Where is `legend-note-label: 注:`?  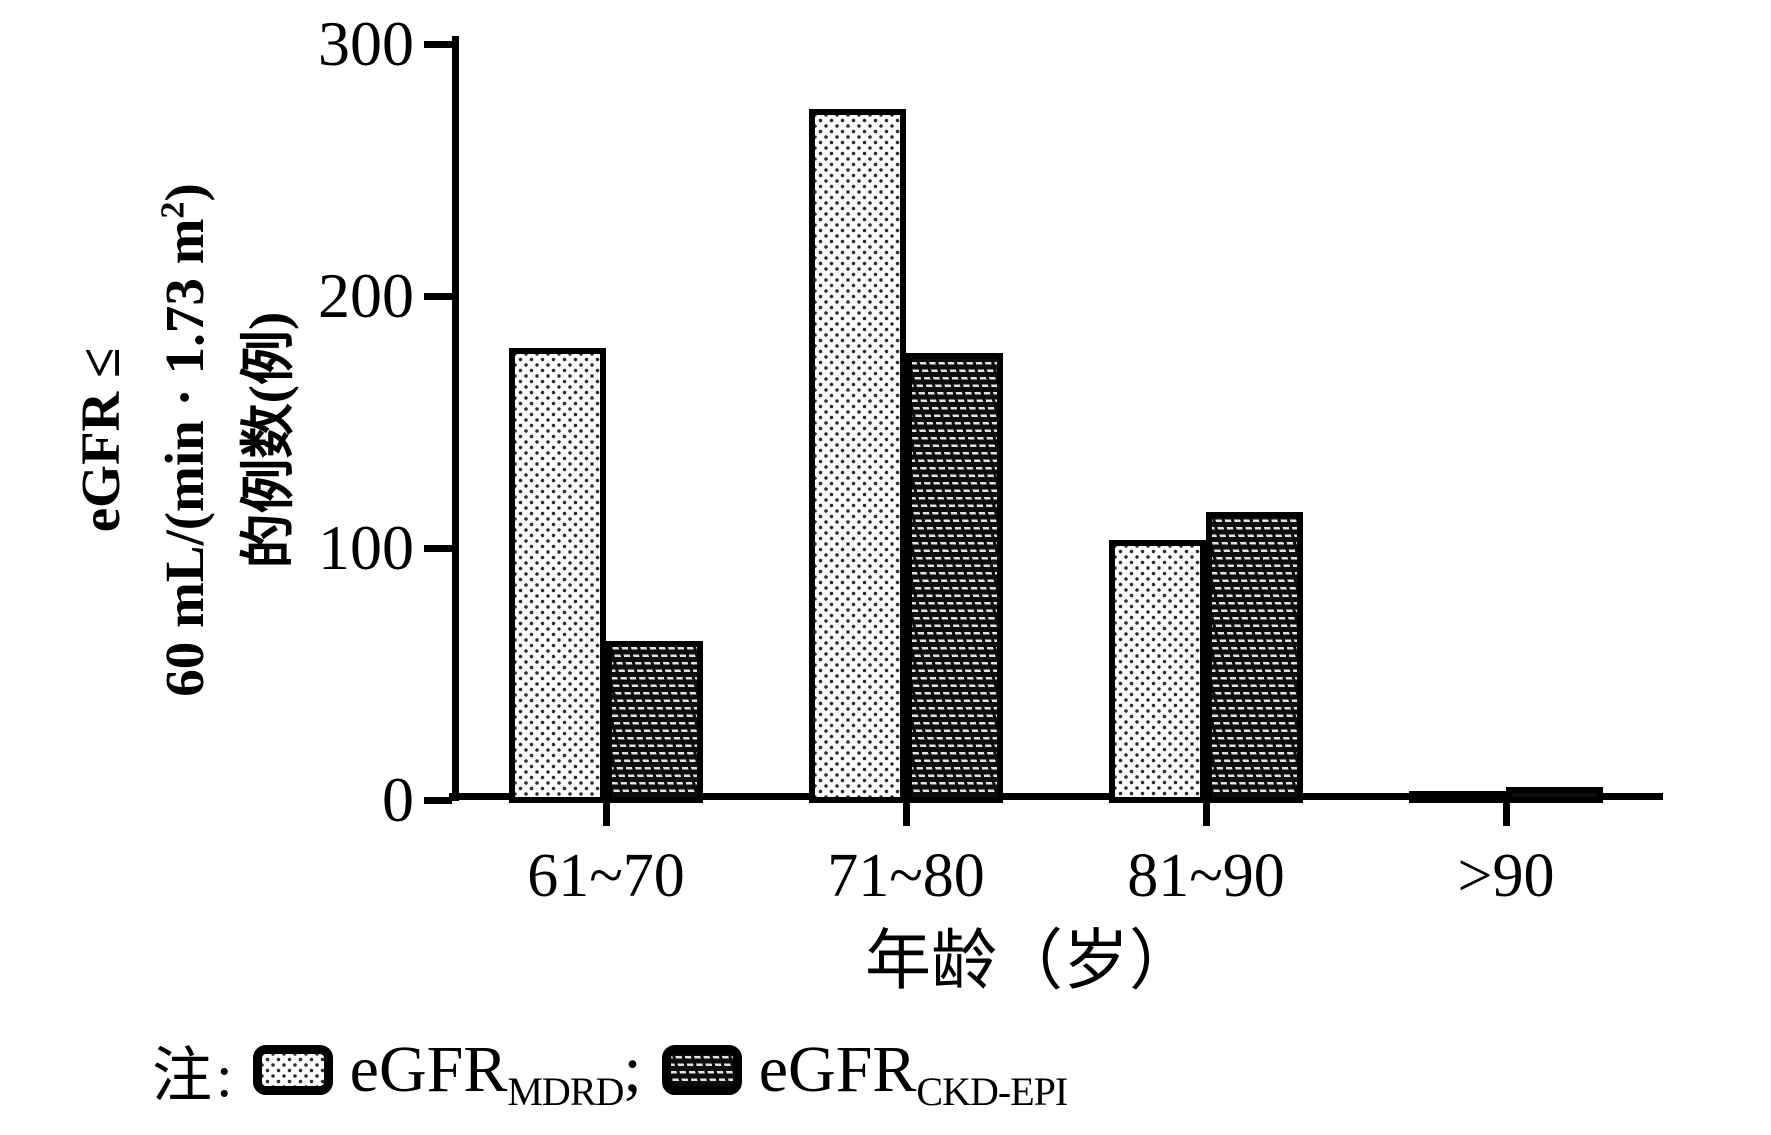
legend-note-label: 注: is located at coordinates (194, 1075).